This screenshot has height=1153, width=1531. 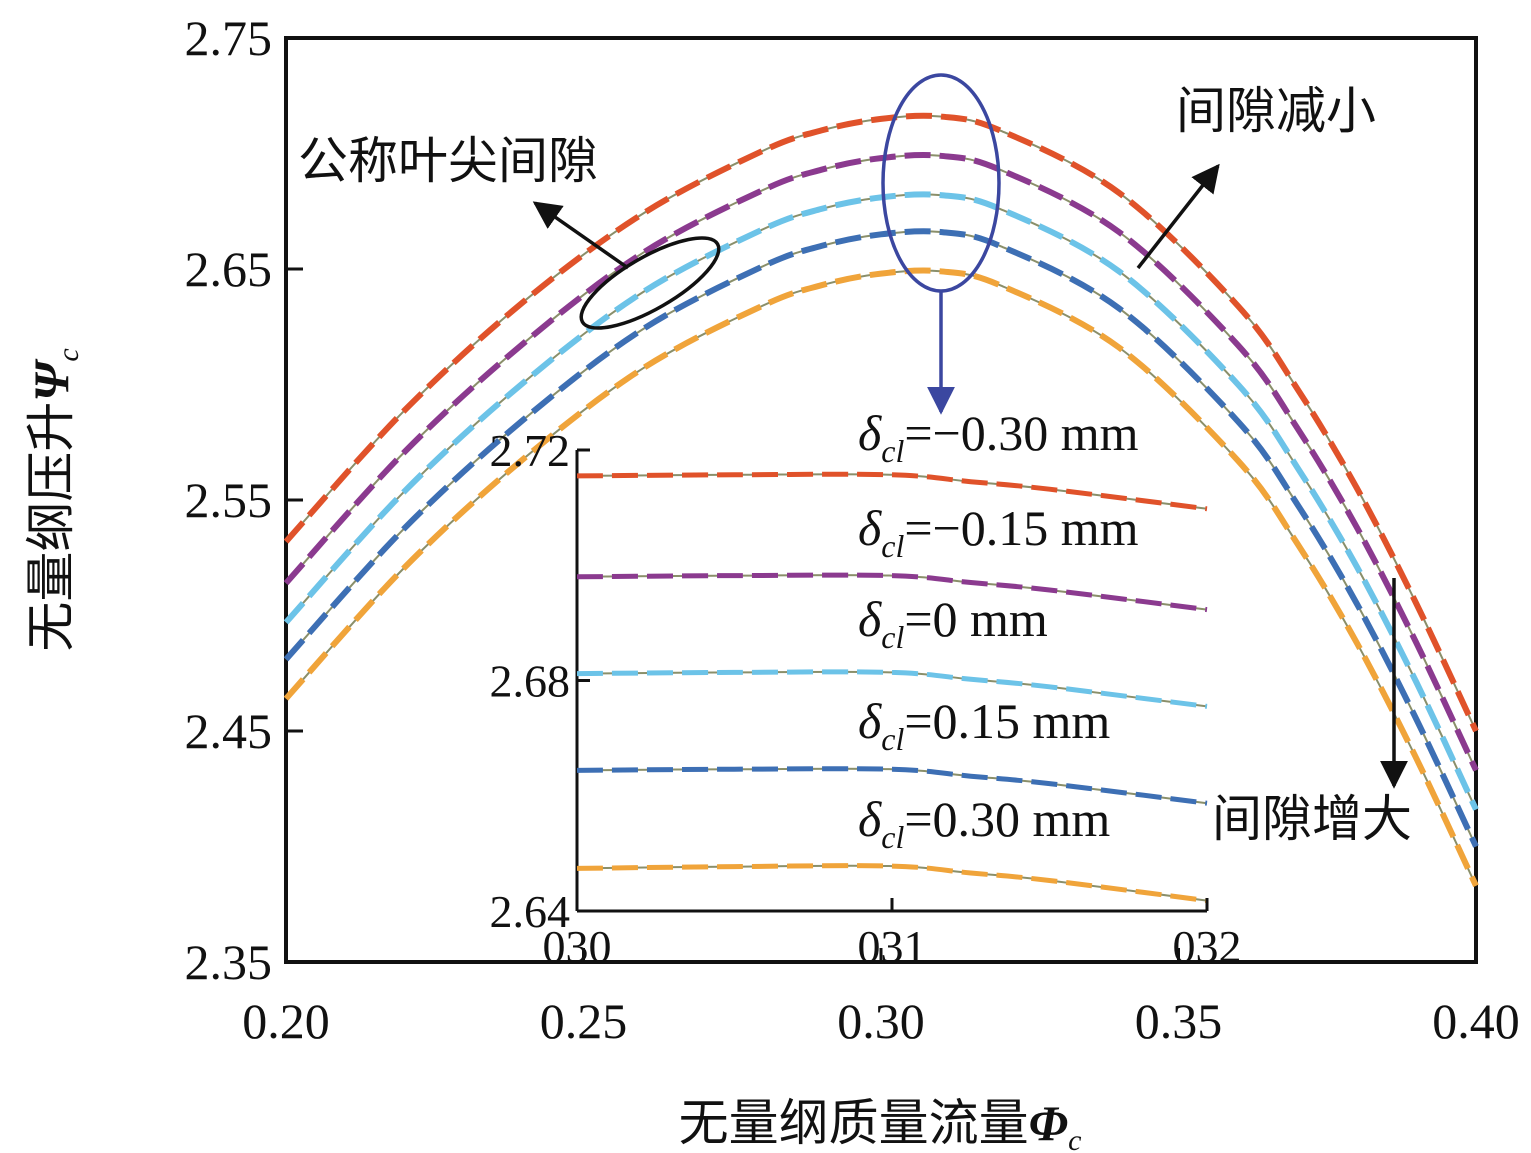 I want to click on x-axis-title: 无量纲质量流量Φc, so click(x=880, y=1123).